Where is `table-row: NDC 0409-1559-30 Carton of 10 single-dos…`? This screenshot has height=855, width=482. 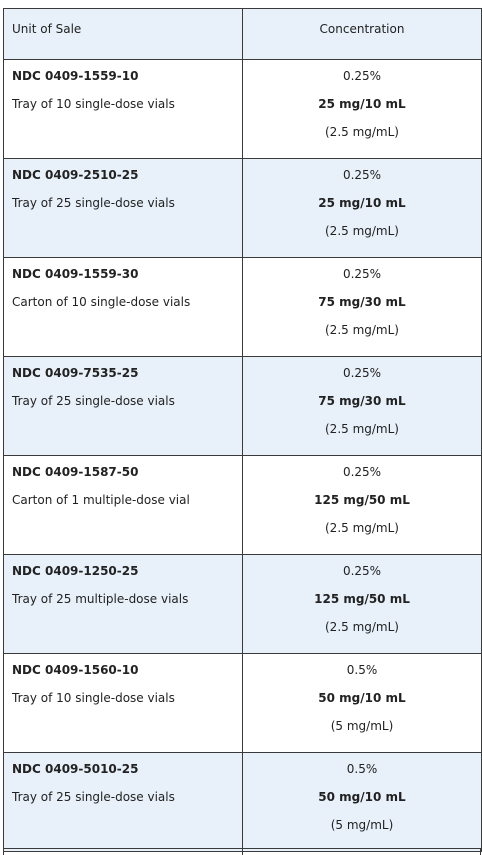
table-row: NDC 0409-1559-30 Carton of 10 single-dos… is located at coordinates (242, 307).